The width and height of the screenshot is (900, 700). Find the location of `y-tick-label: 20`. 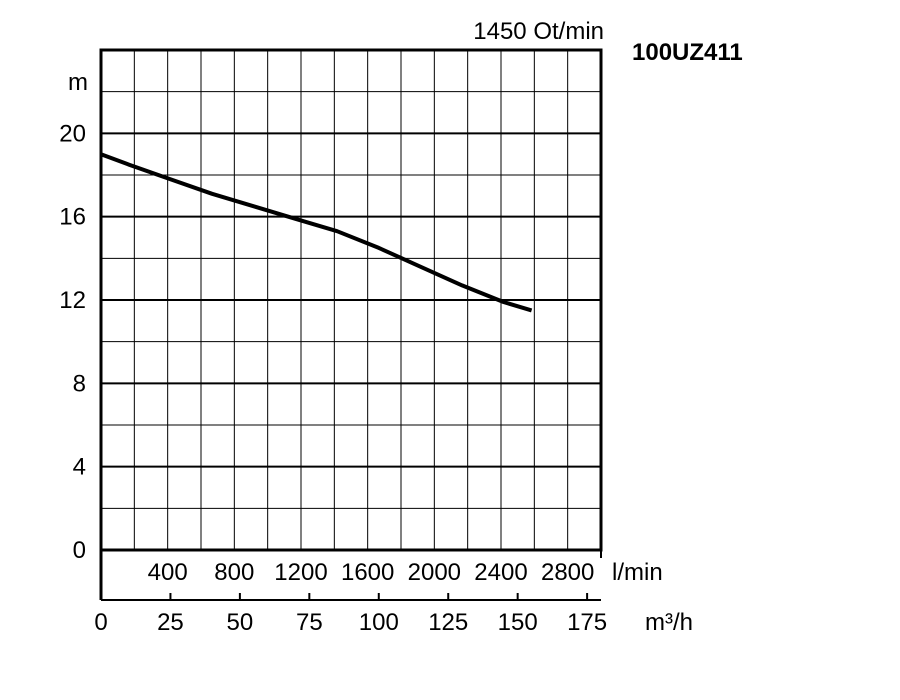

y-tick-label: 20 is located at coordinates (72, 133).